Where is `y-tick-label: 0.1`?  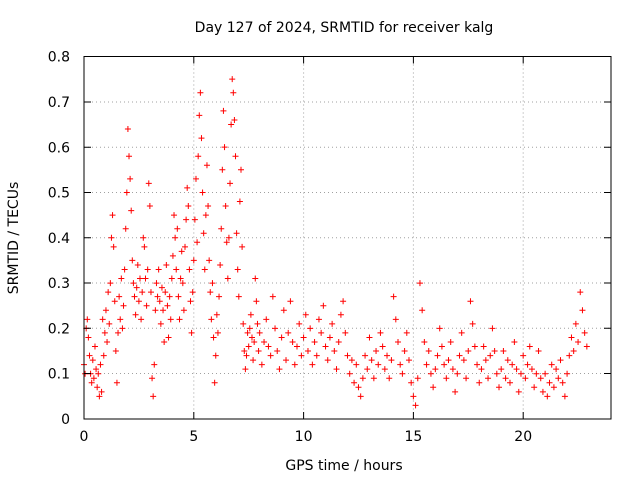
y-tick-label: 0.1 is located at coordinates (59, 375).